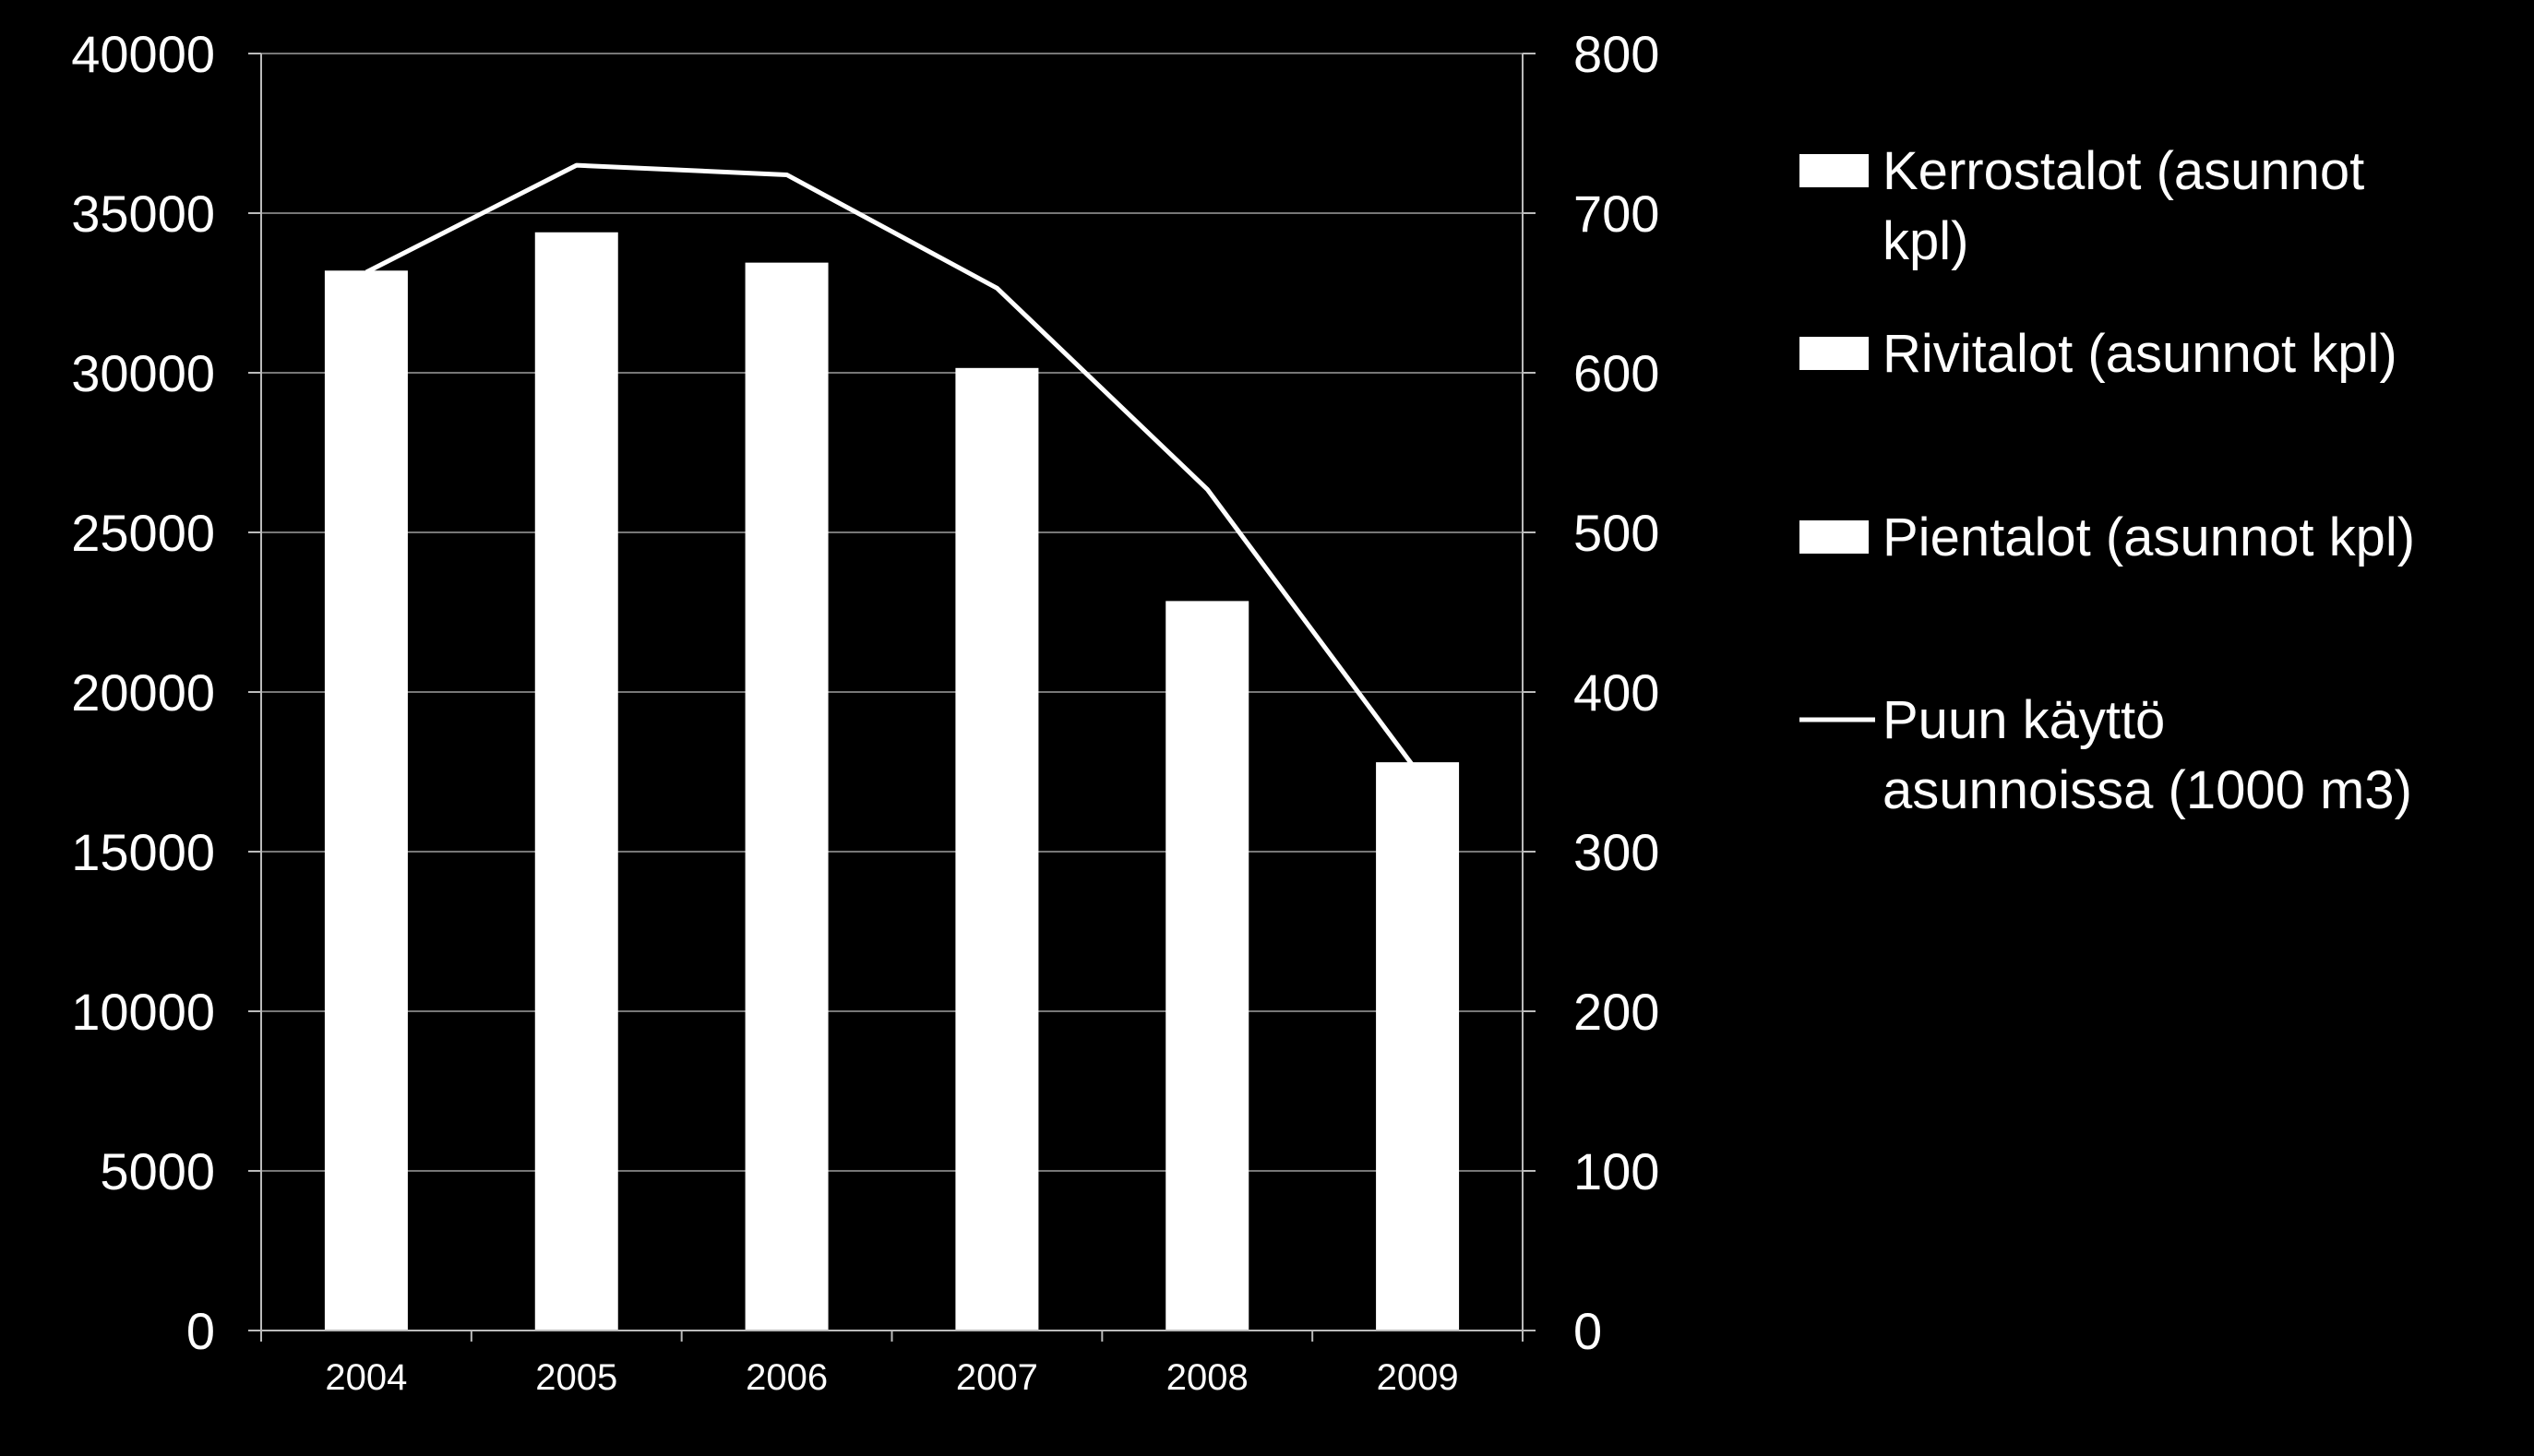 This screenshot has width=2534, height=1456. What do you see at coordinates (143, 533) in the screenshot?
I see `left-tick-label: 25000` at bounding box center [143, 533].